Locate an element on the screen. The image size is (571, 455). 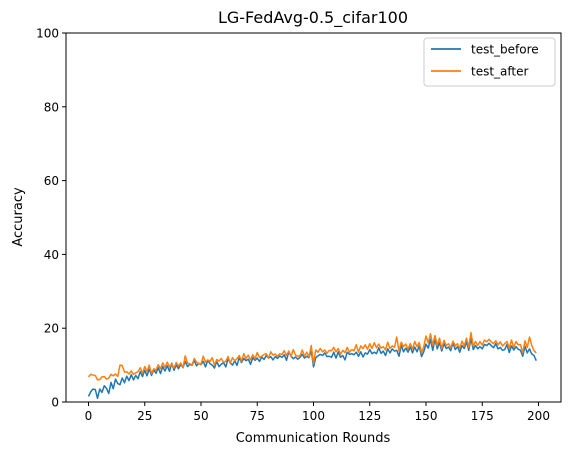
legend: test_before test_after is located at coordinates (489, 62).